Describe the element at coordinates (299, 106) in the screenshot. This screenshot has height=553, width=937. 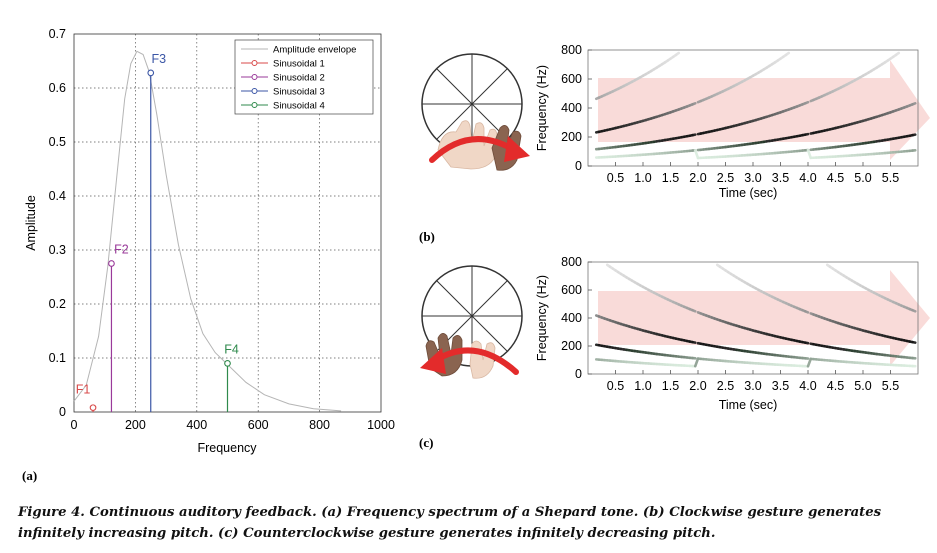
I see `legend-label: Sinusoidal 4` at that location.